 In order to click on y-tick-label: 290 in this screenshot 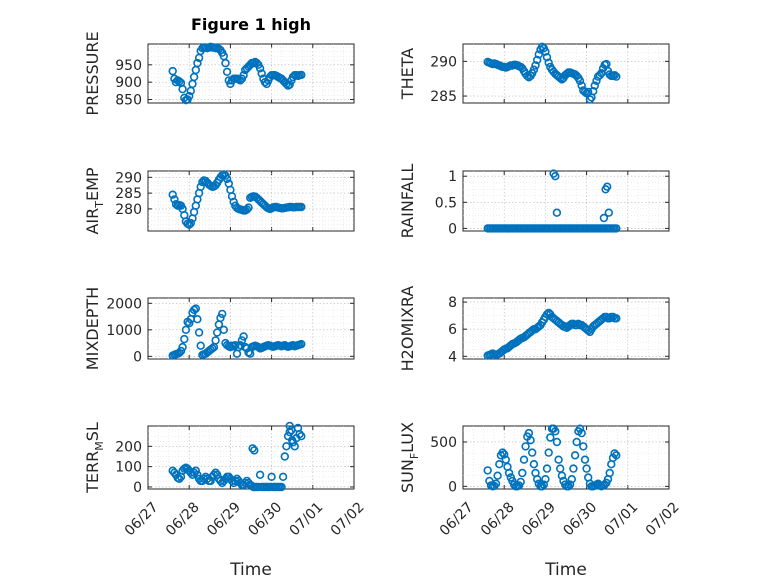, I will do `click(128, 178)`.